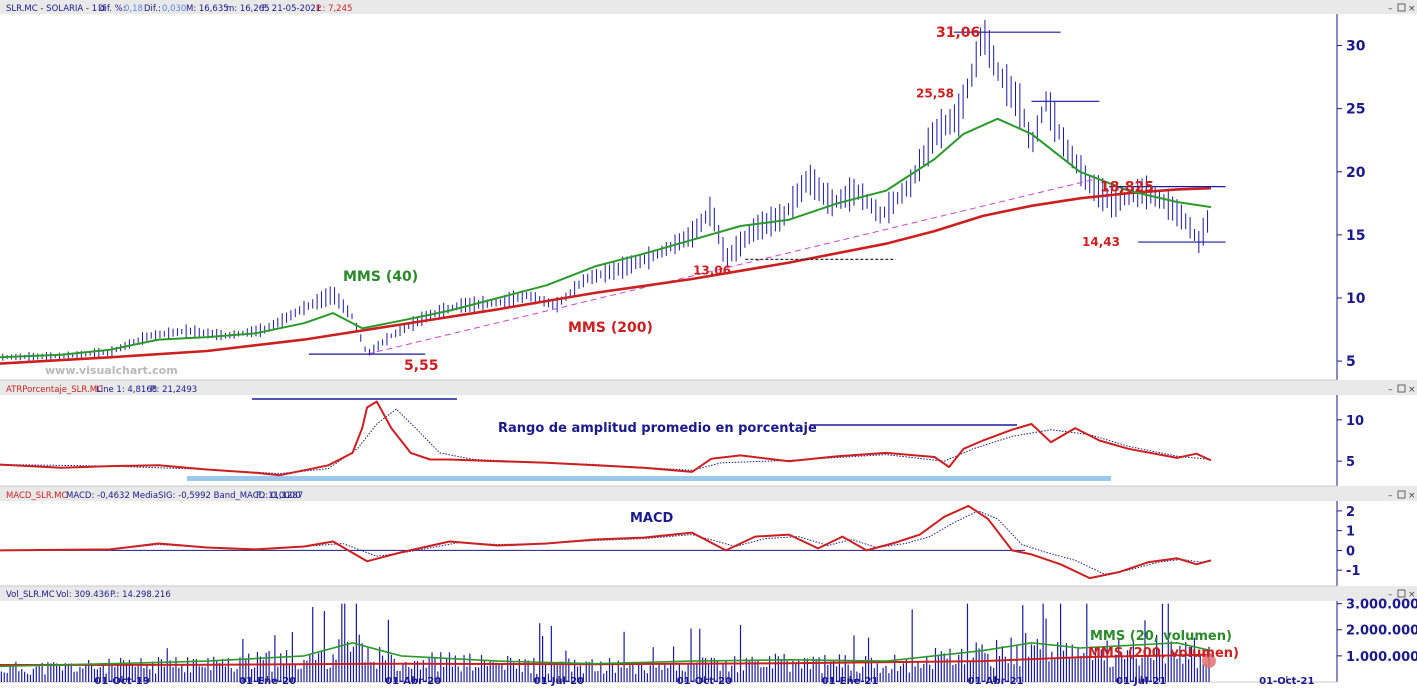  What do you see at coordinates (1351, 204) in the screenshot?
I see `price-y-axis: 5 10 15 20 25 30` at bounding box center [1351, 204].